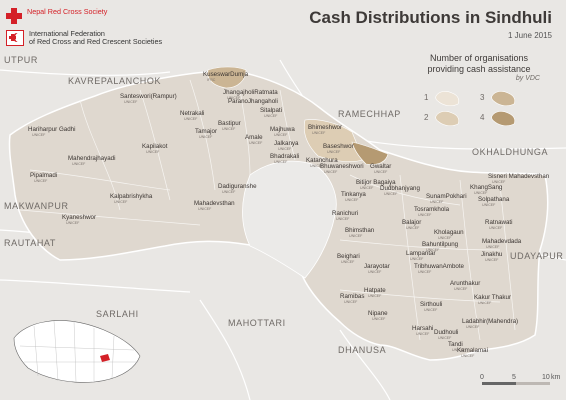 The image size is (566, 400). What do you see at coordinates (282, 129) in the screenshot?
I see `vdc-label: Majhuwa` at bounding box center [282, 129].